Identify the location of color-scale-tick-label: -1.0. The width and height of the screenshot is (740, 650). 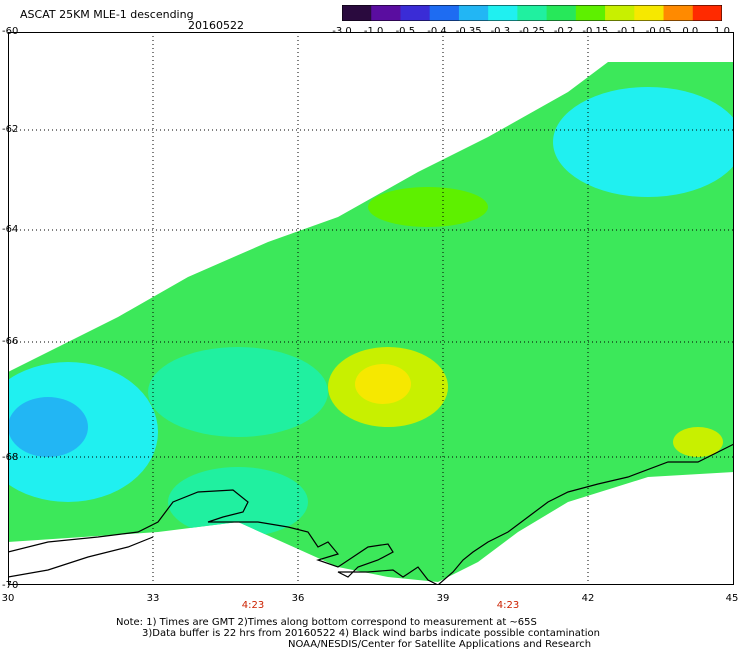
(373, 31).